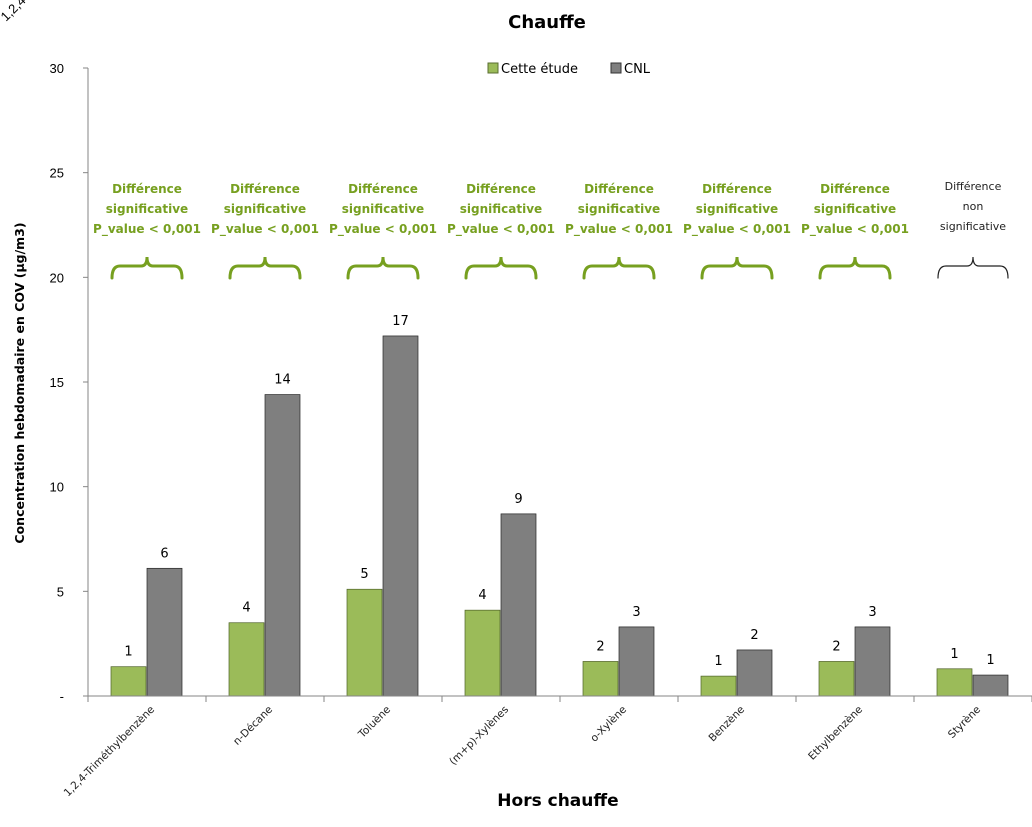 This screenshot has height=827, width=1032. I want to click on y-tick-label: 25, so click(57, 173).